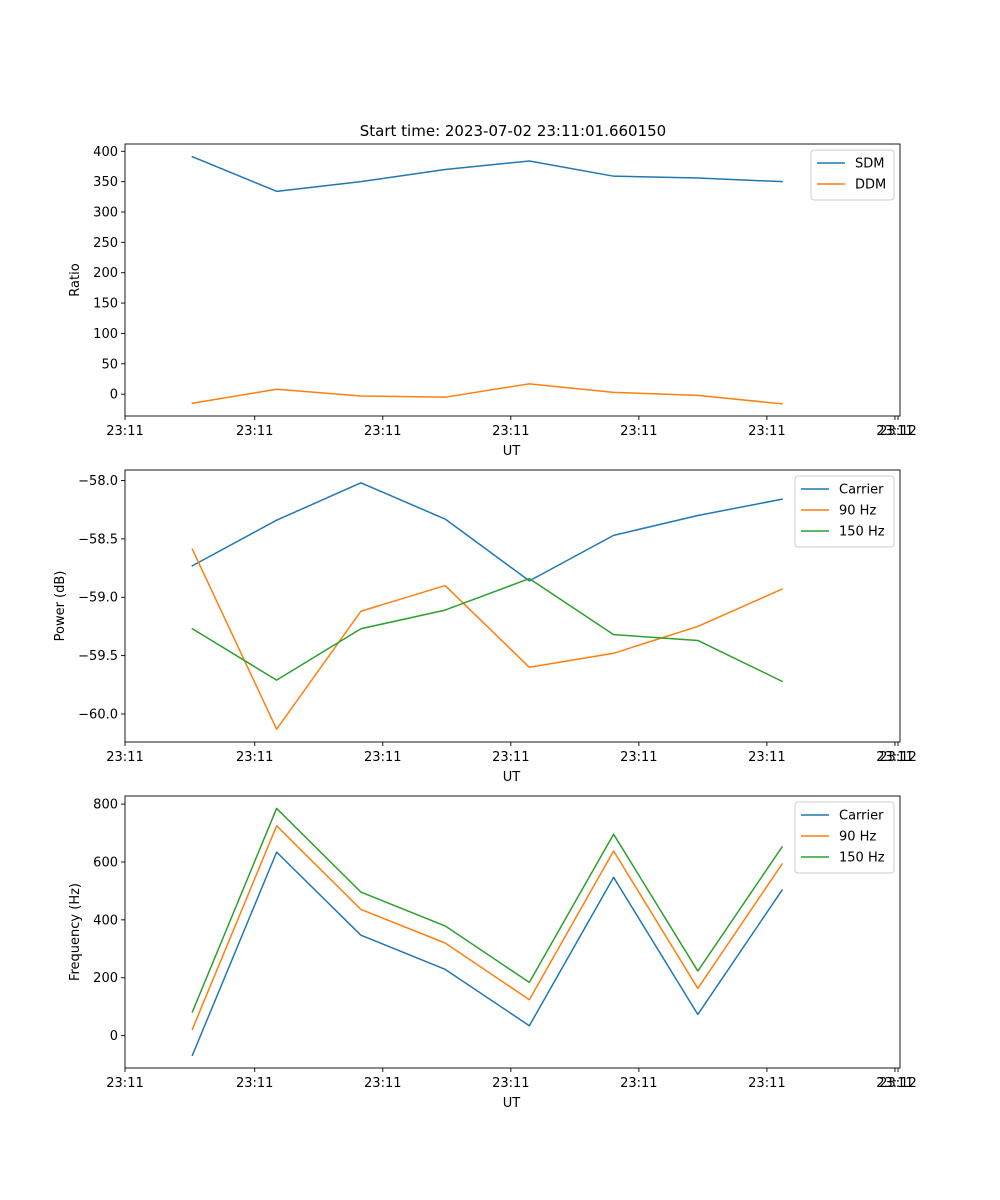 This screenshot has width=1000, height=1200. What do you see at coordinates (513, 131) in the screenshot?
I see `figure-title: Start time: 2023-07-02 23:11:01.660150` at bounding box center [513, 131].